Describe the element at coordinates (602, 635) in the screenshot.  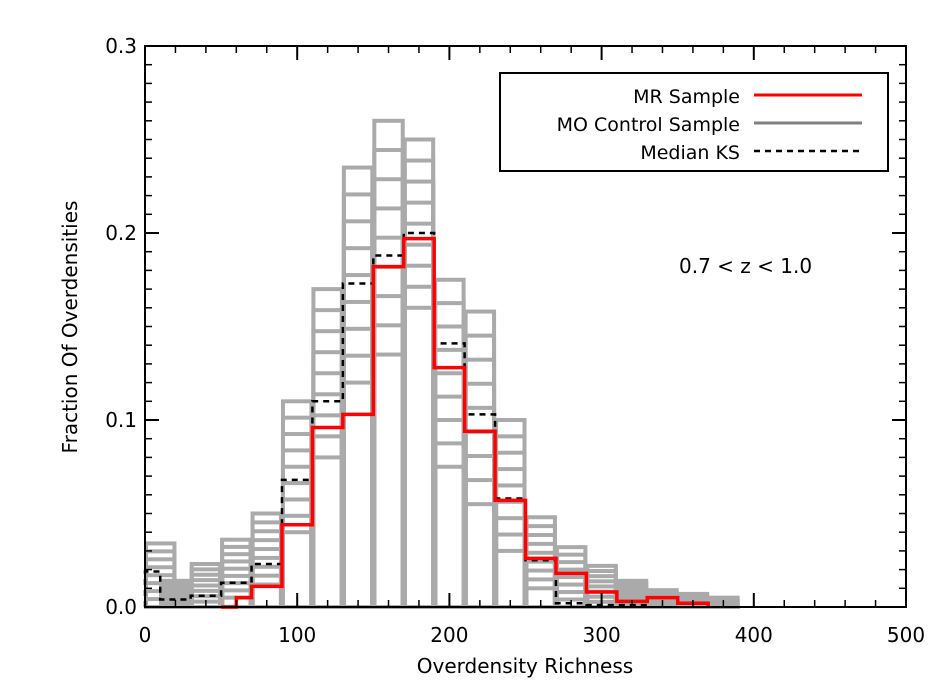
I see `x-tick-label: 300` at that location.